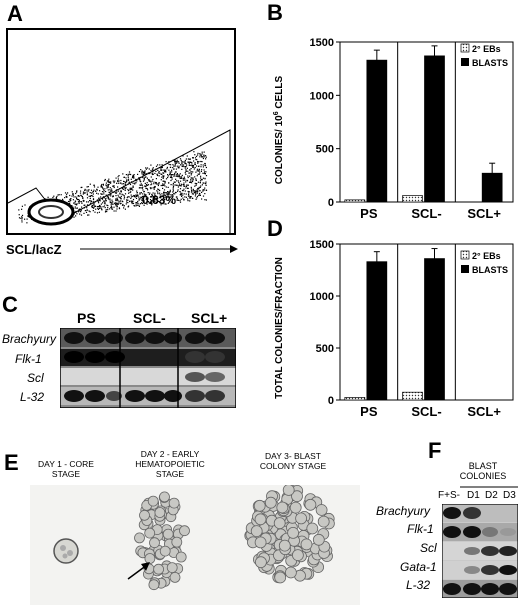  I want to click on stage-label-day1: DAY 1 - CORE STAGE, so click(66, 469).